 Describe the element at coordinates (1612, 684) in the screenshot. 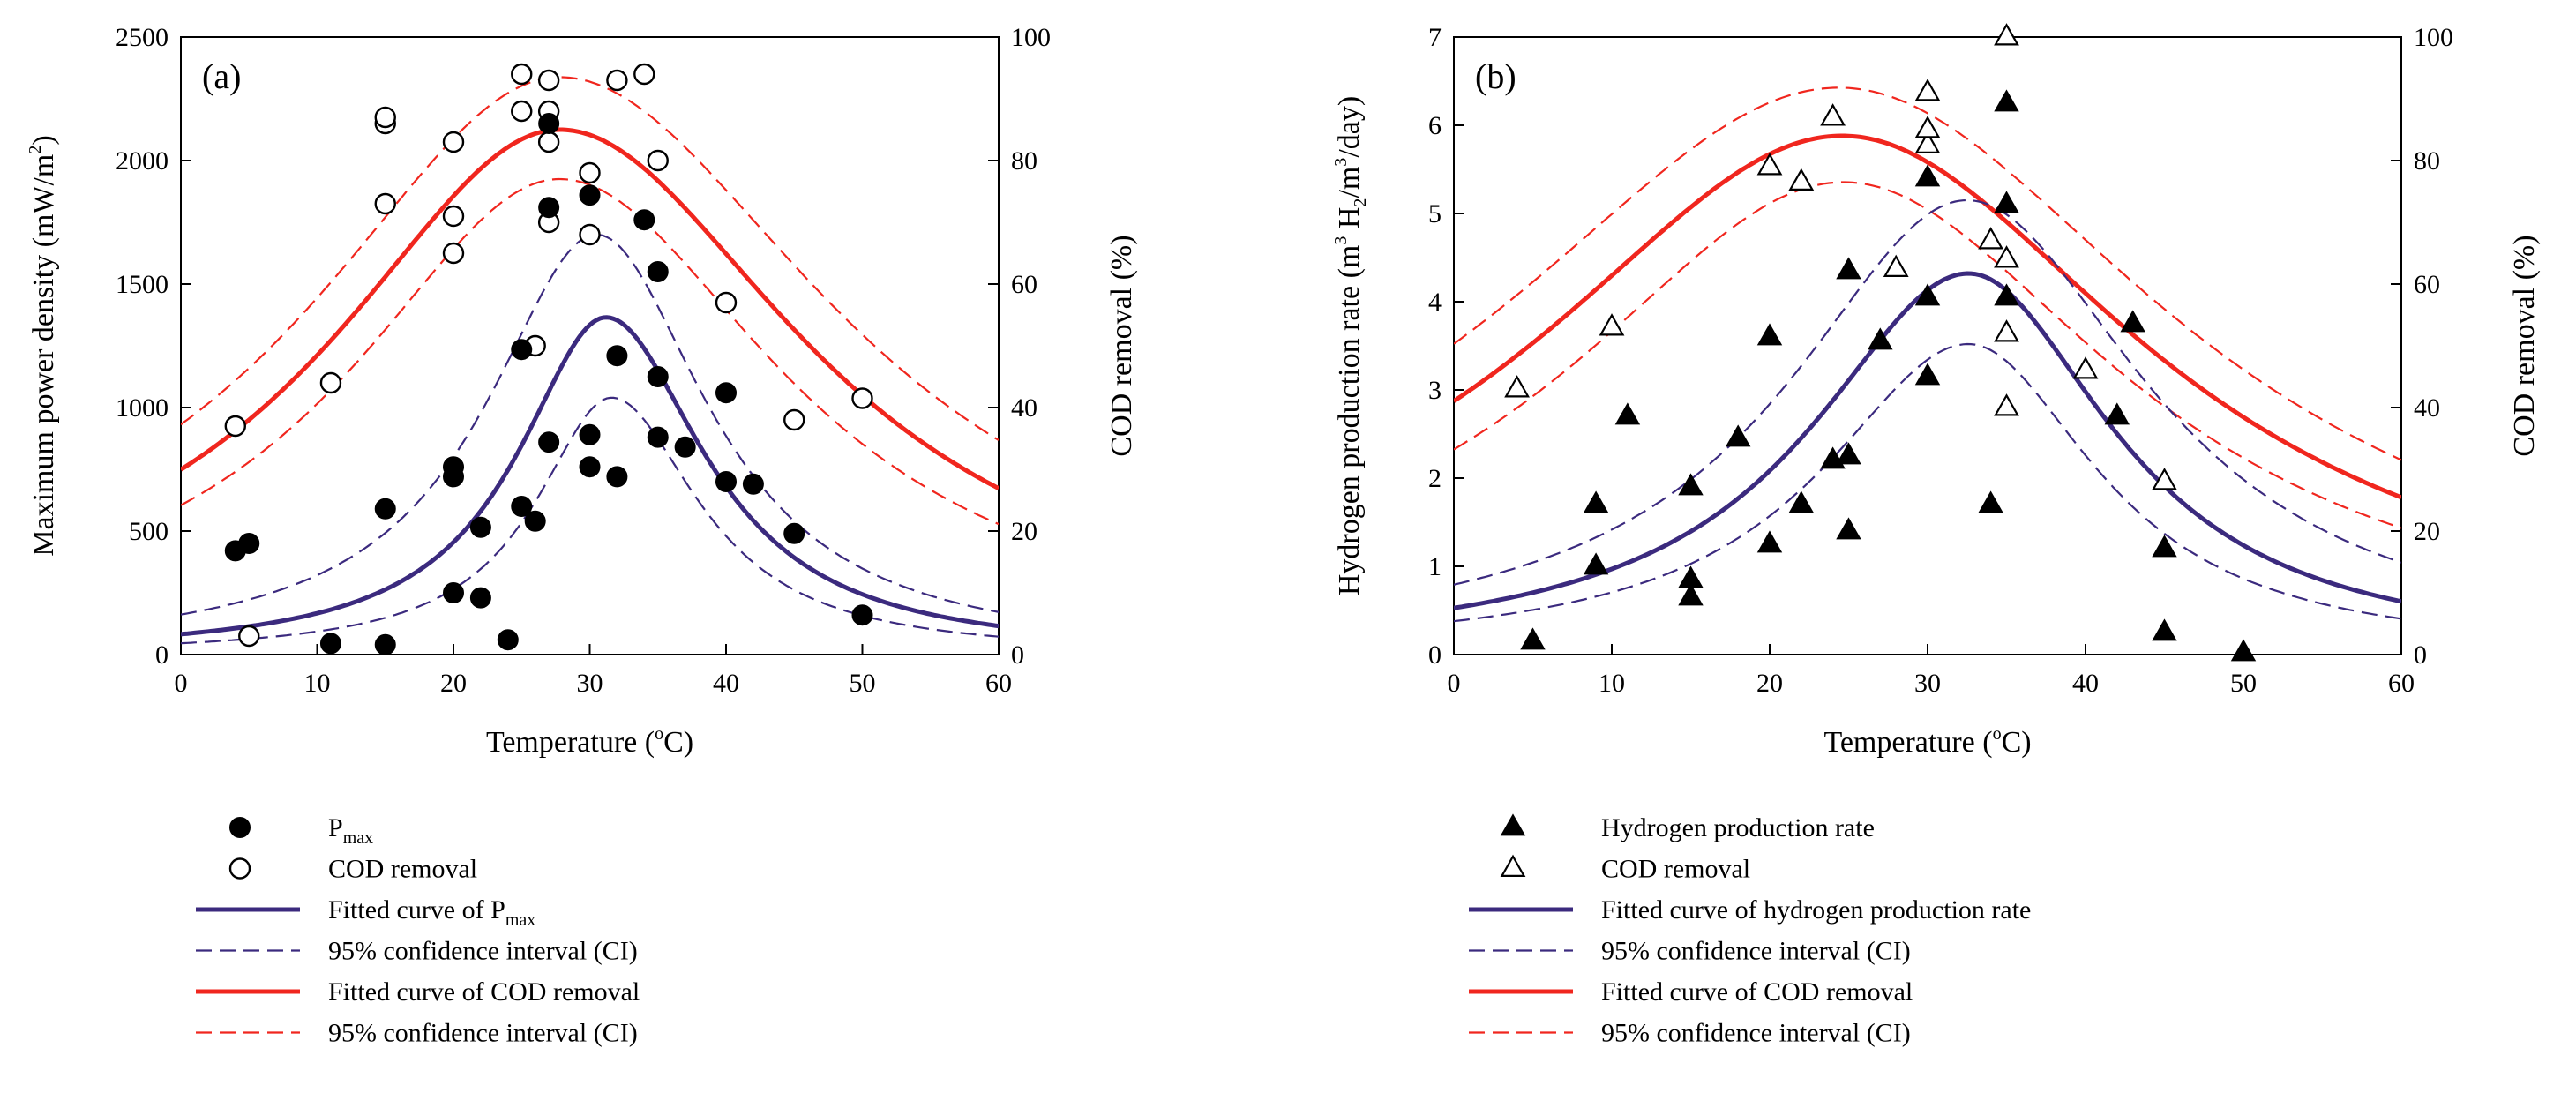

I see `x-tick-label: 10` at that location.